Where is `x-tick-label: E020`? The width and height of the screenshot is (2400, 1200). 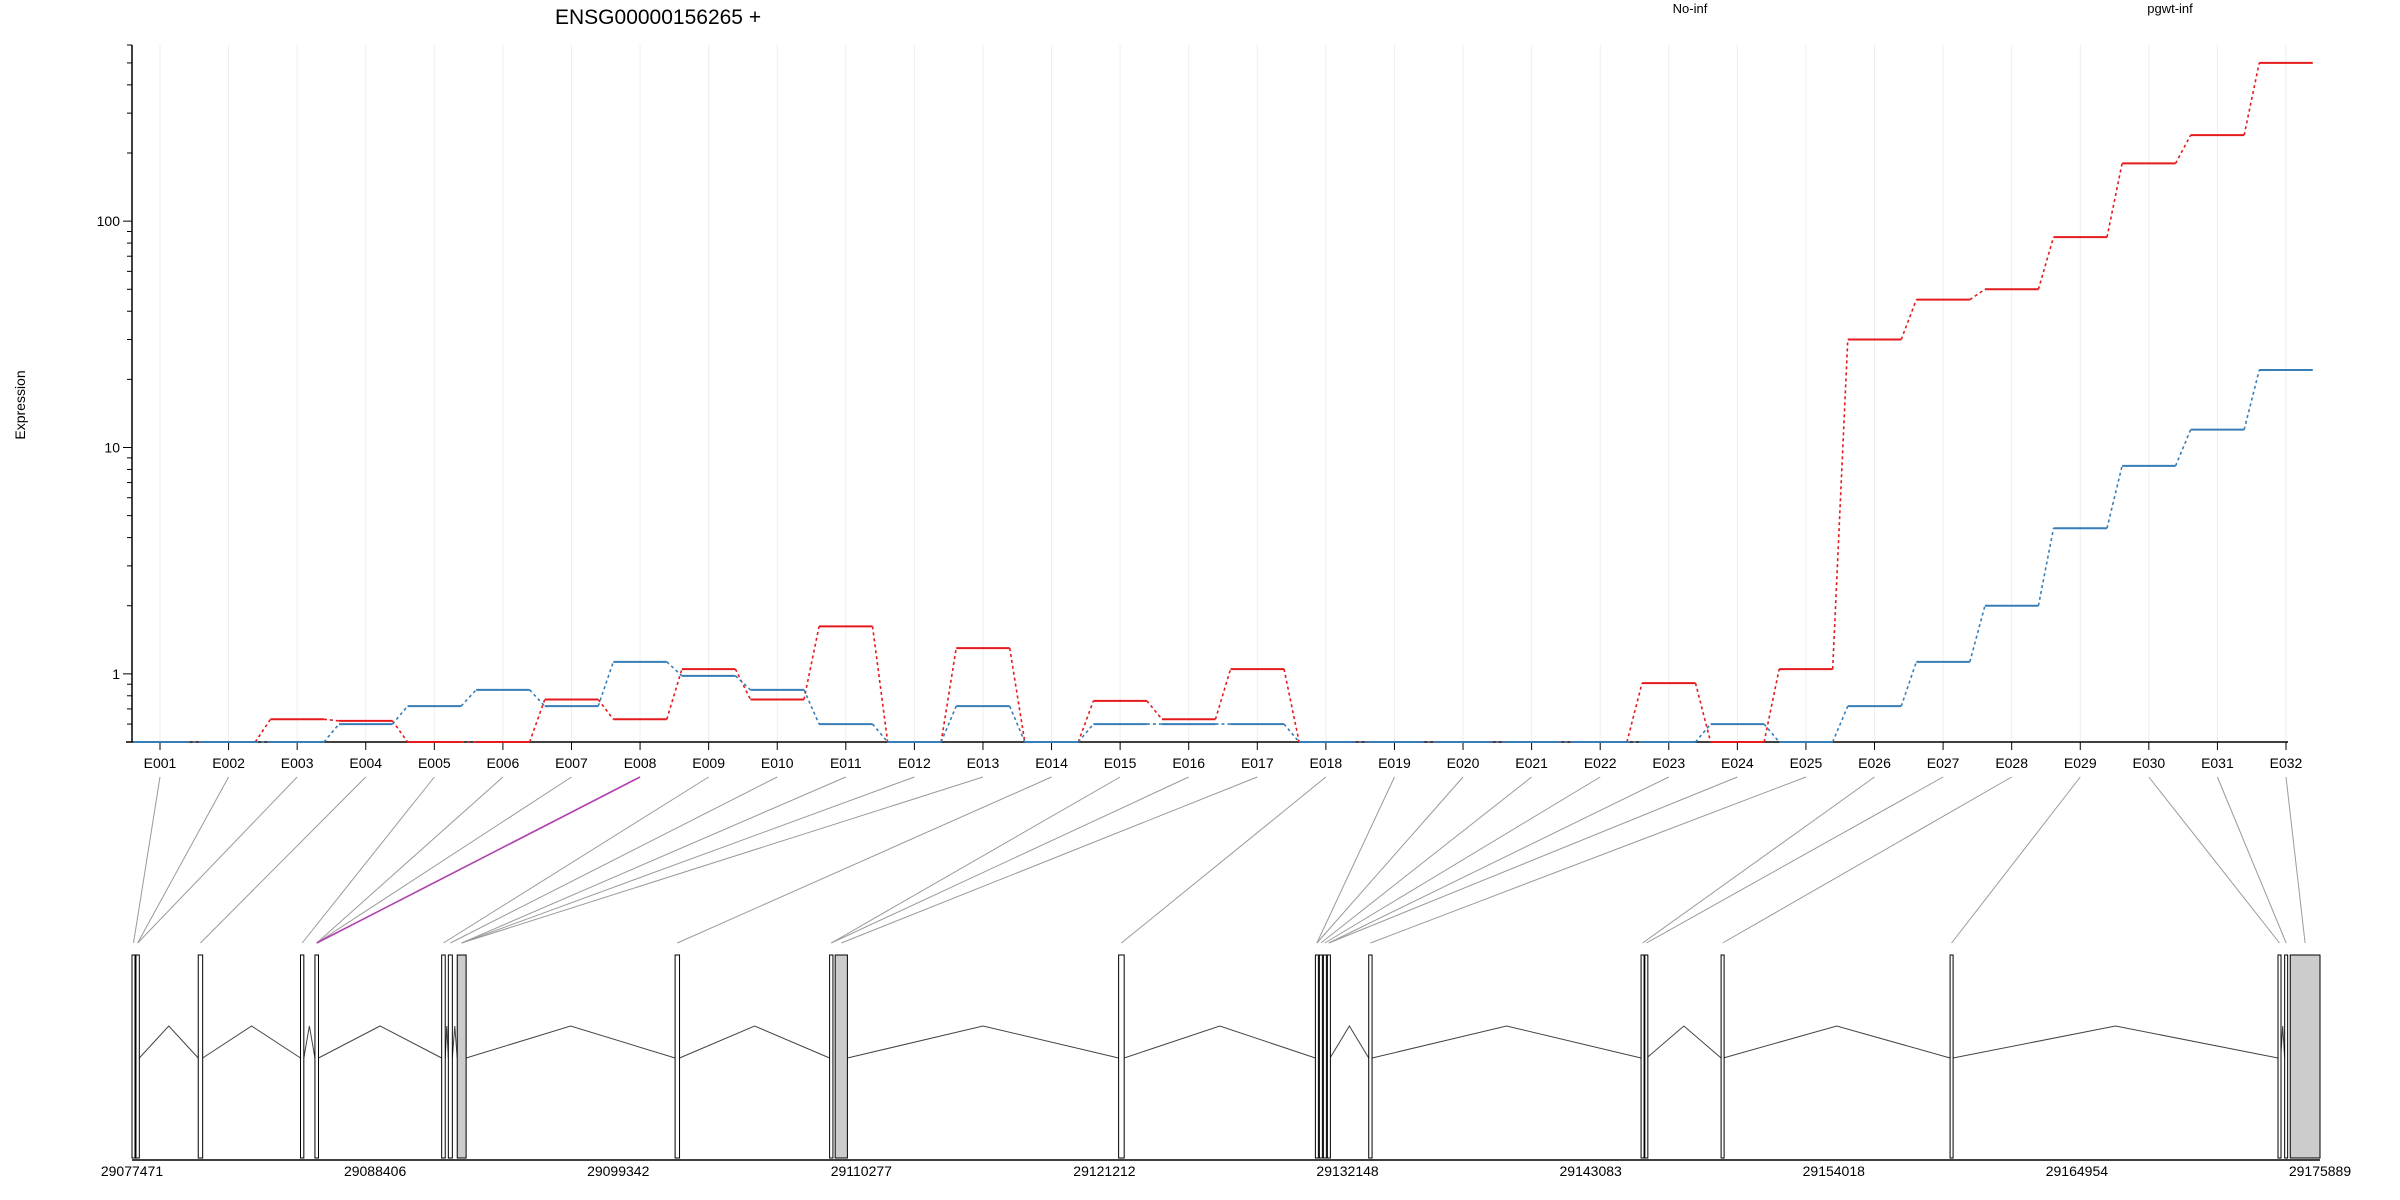 x-tick-label: E020 is located at coordinates (1463, 763).